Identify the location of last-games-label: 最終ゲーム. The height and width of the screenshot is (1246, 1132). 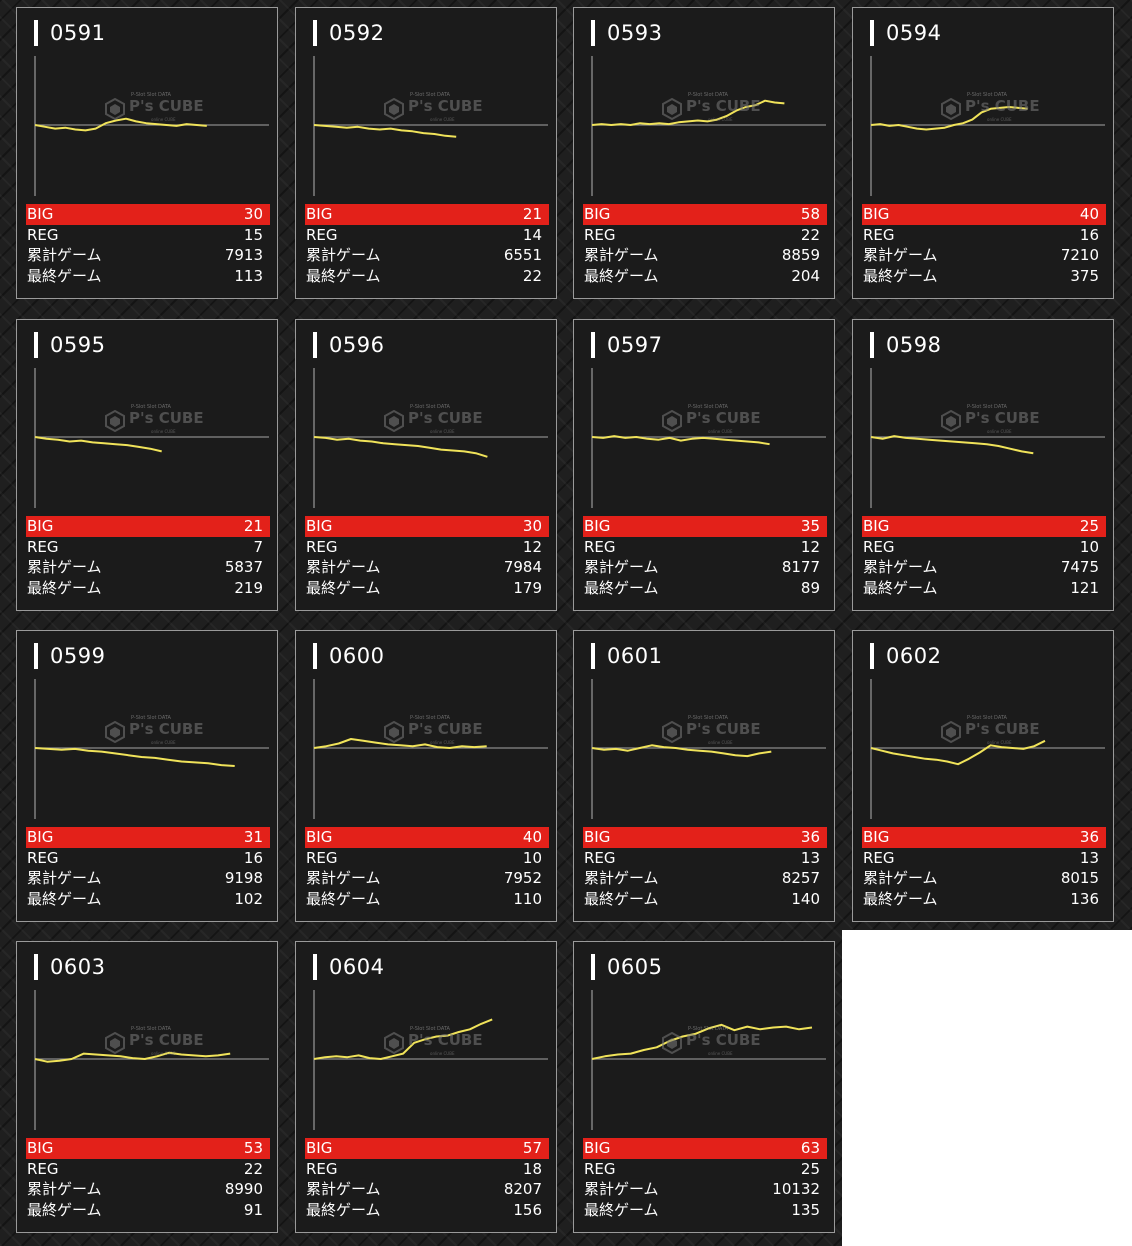
(343, 898).